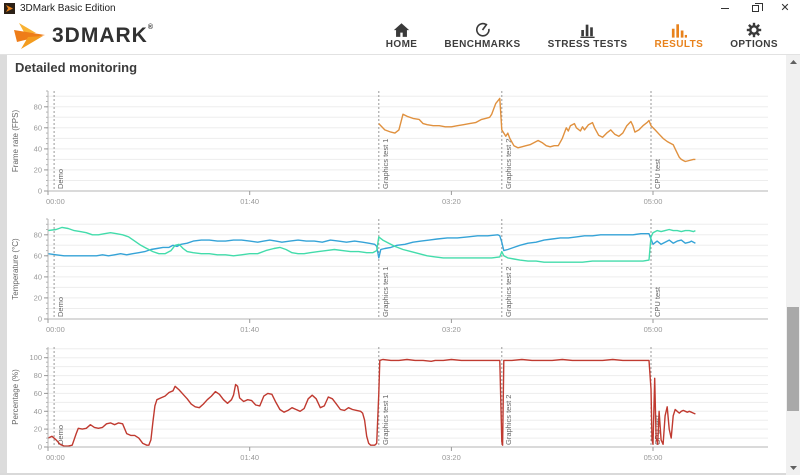 The image size is (800, 475). I want to click on arrow-down-icon, so click(793, 468).